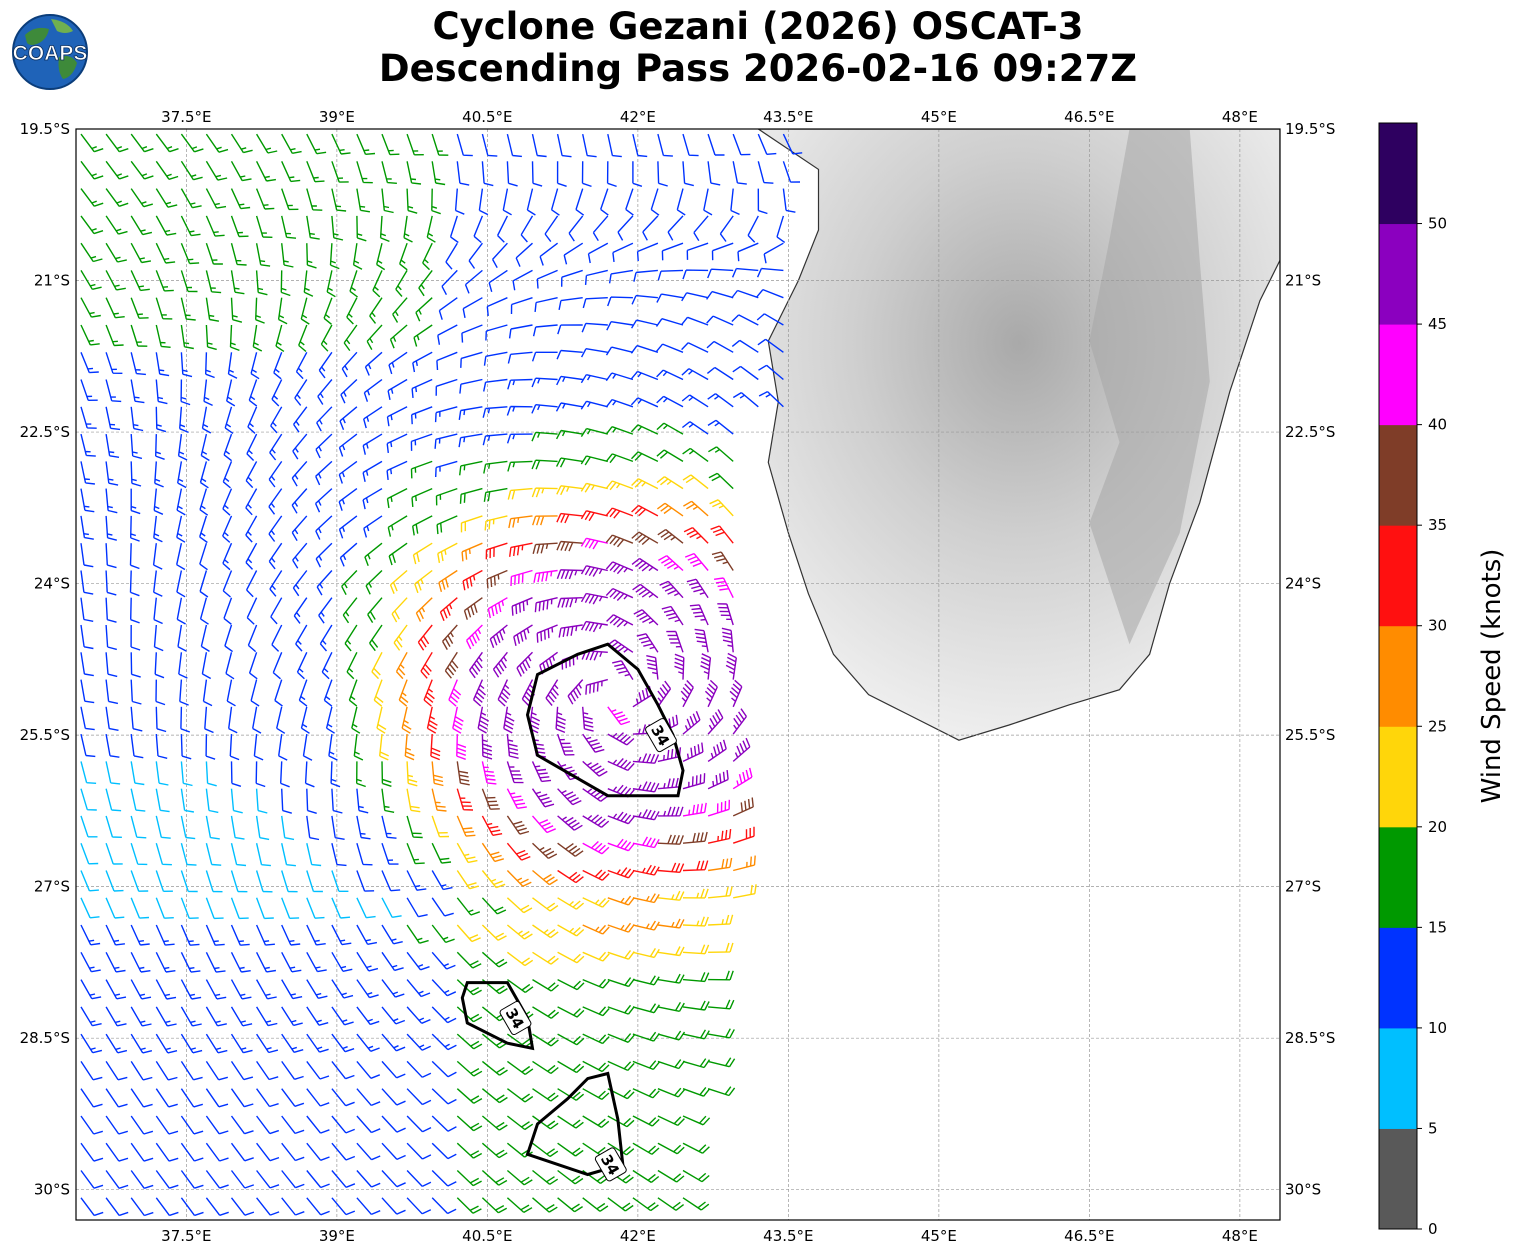 The height and width of the screenshot is (1257, 1516). I want to click on y-tick-label-right: 25.5°S, so click(1310, 735).